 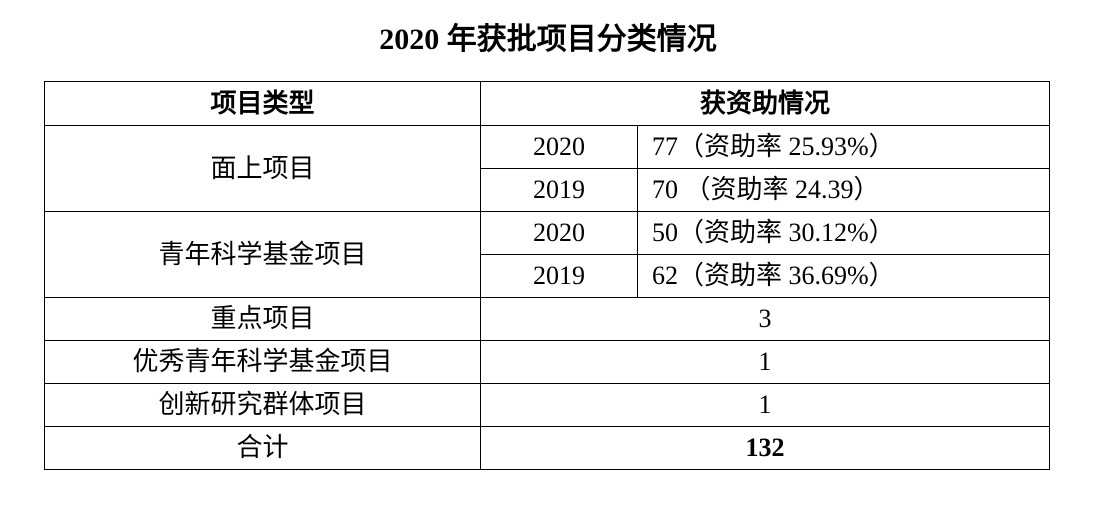 What do you see at coordinates (262, 254) in the screenshot?
I see `project-type-cell: 青年科学基金项目` at bounding box center [262, 254].